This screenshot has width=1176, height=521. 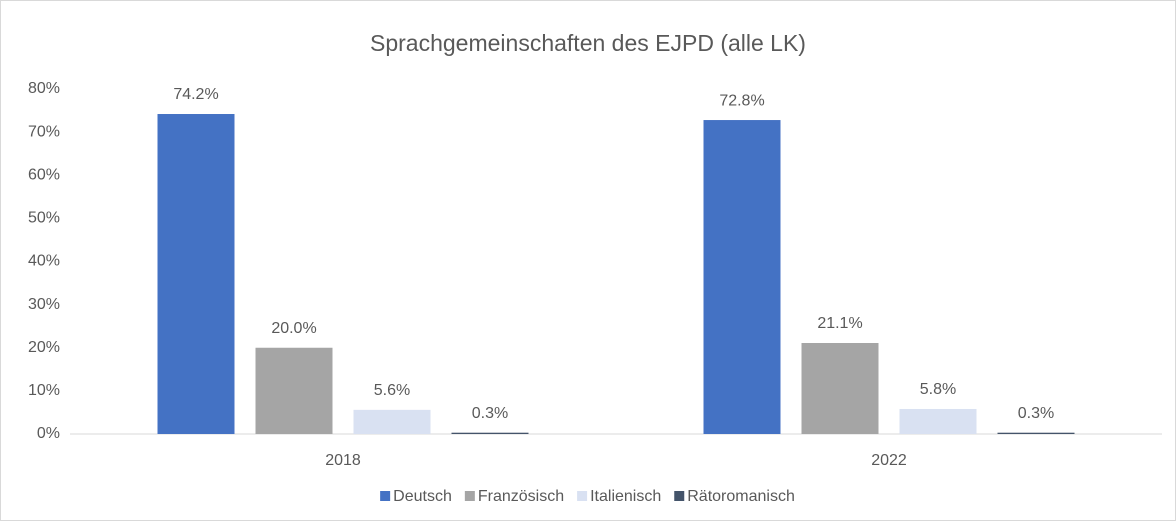 What do you see at coordinates (889, 460) in the screenshot?
I see `x-tick-label: 2022` at bounding box center [889, 460].